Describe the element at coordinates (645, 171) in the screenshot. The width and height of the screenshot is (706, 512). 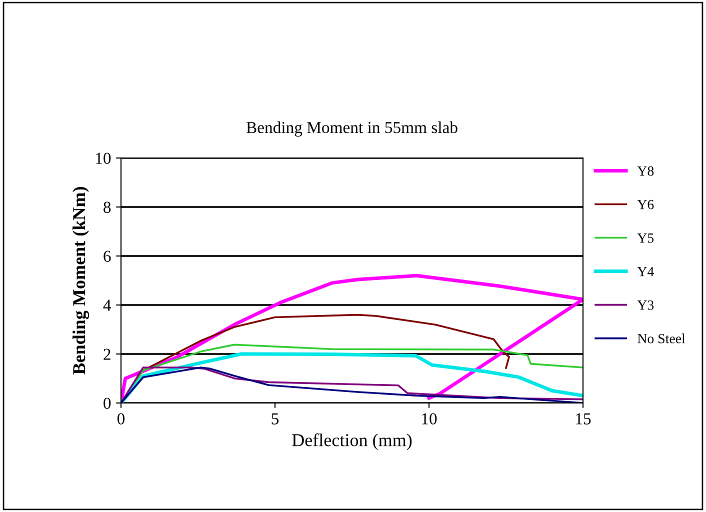
I see `legend-label: Y8` at that location.